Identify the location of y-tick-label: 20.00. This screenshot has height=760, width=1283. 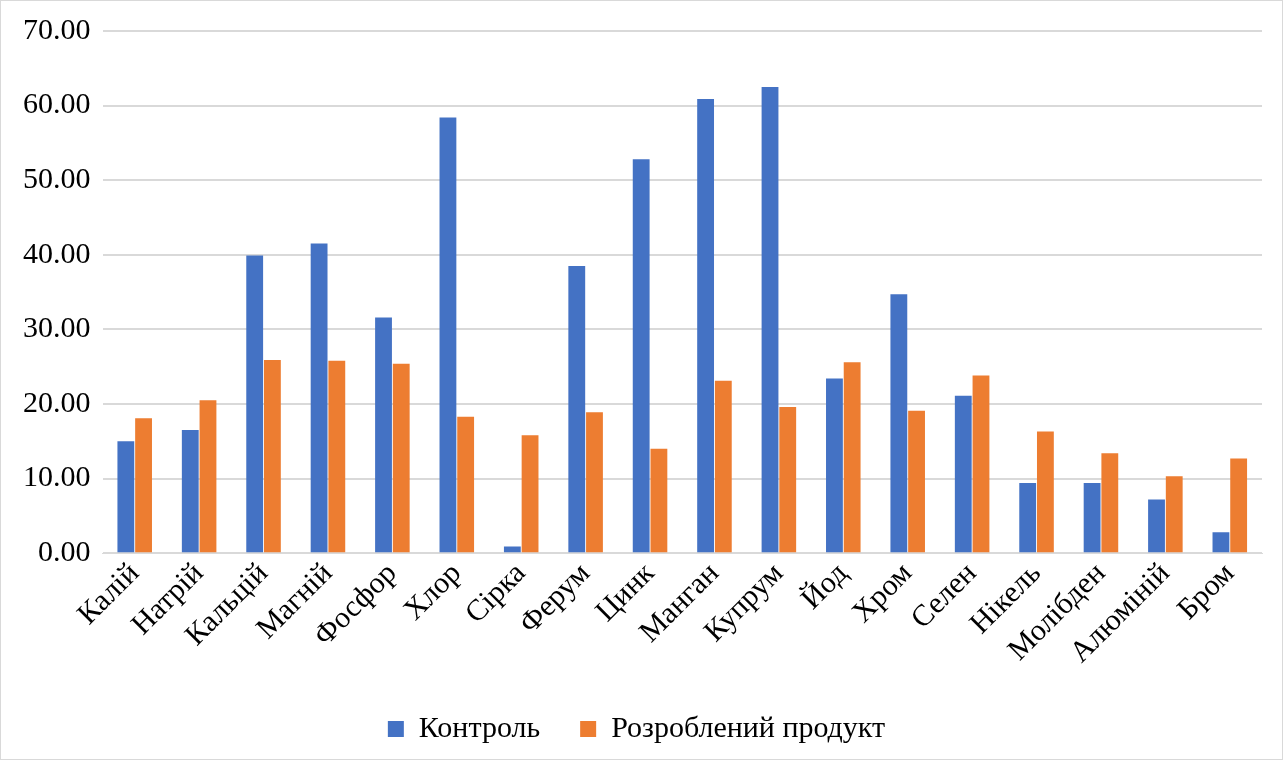
(57, 401).